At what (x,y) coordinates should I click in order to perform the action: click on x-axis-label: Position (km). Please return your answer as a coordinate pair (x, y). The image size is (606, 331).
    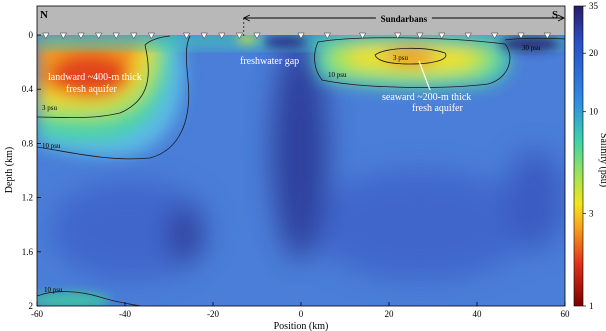
    Looking at the image, I should click on (301, 326).